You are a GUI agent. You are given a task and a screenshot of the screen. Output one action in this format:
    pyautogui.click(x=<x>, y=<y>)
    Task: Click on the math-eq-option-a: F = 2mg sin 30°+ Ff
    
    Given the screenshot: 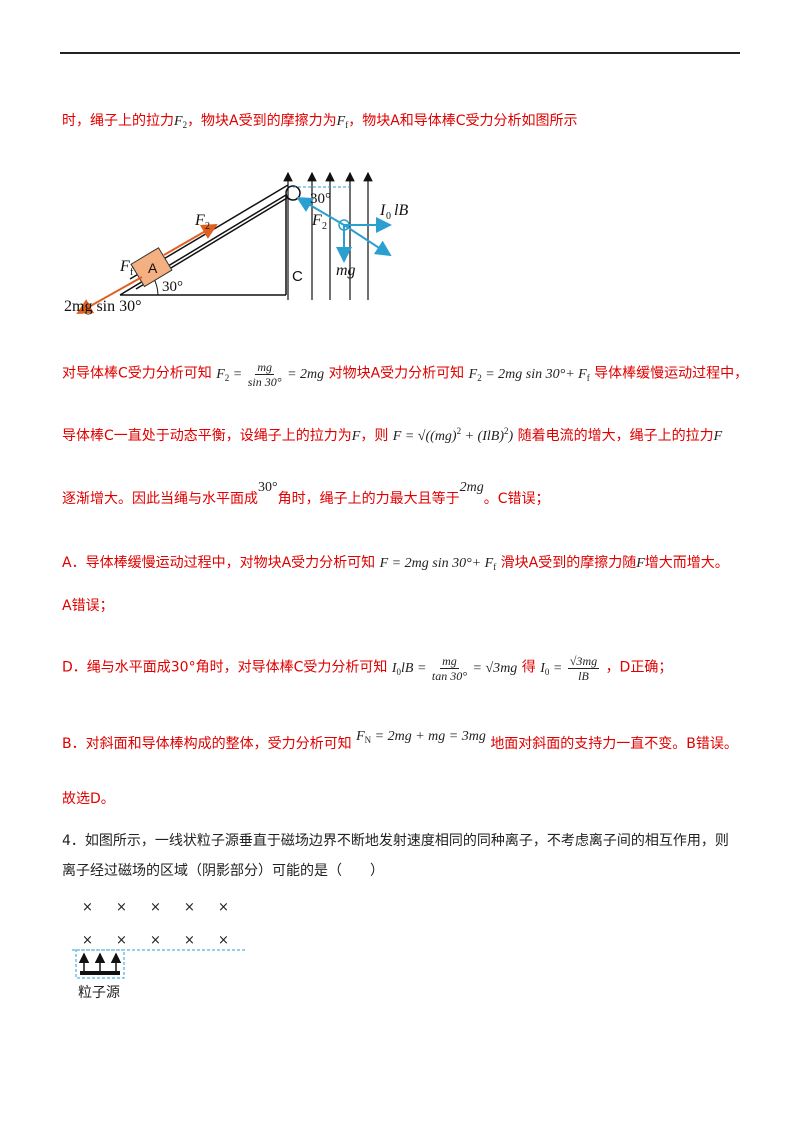 What is the action you would take?
    pyautogui.click(x=438, y=564)
    